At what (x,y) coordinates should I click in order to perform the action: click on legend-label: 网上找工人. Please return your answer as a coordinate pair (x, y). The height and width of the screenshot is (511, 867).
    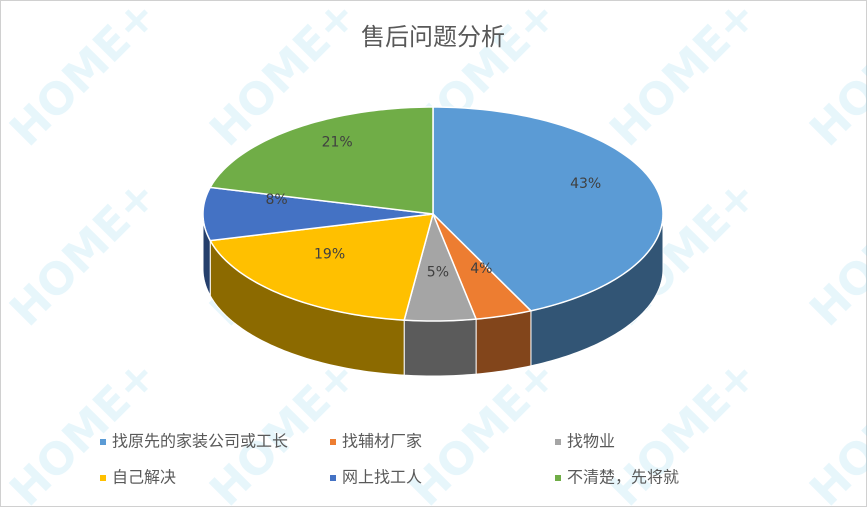
    Looking at the image, I should click on (382, 477).